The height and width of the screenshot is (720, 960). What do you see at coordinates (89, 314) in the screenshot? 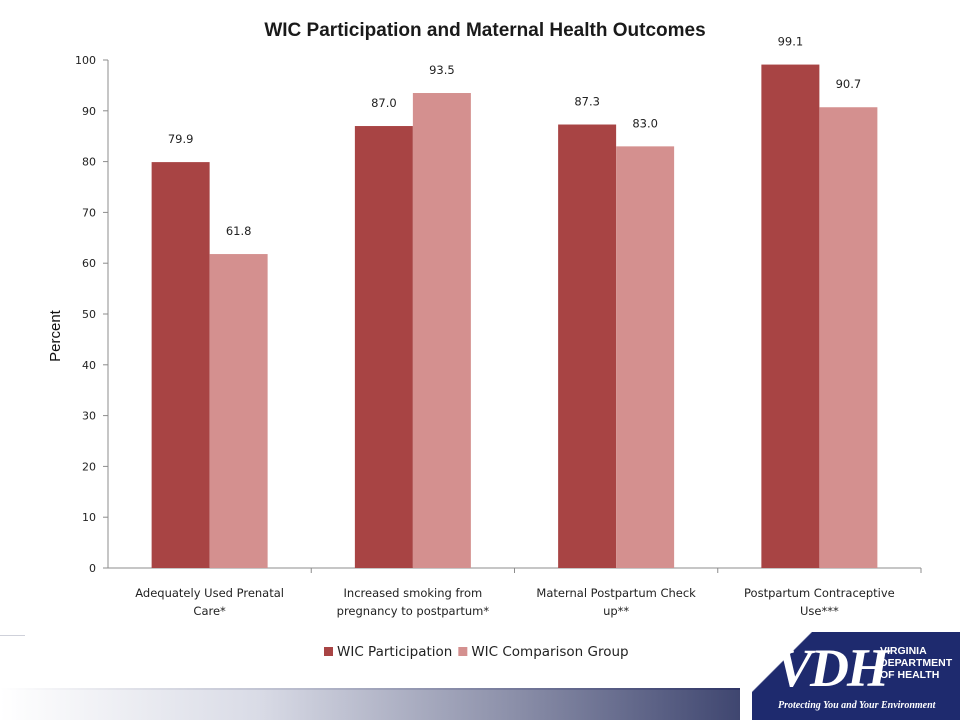
I see `y-tick-label: 50` at bounding box center [89, 314].